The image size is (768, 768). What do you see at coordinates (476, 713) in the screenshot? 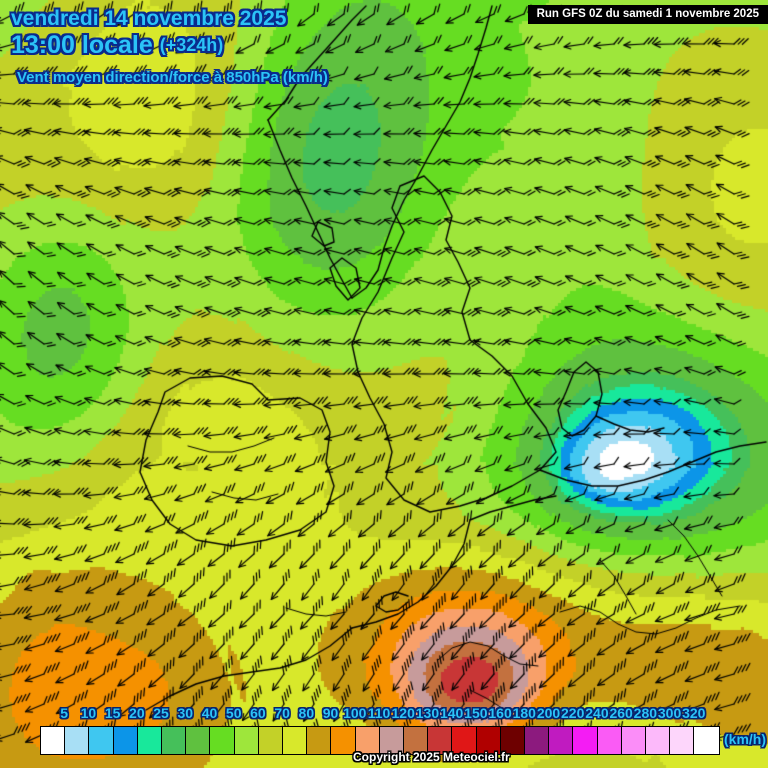
I see `legend-tick: 150` at bounding box center [476, 713].